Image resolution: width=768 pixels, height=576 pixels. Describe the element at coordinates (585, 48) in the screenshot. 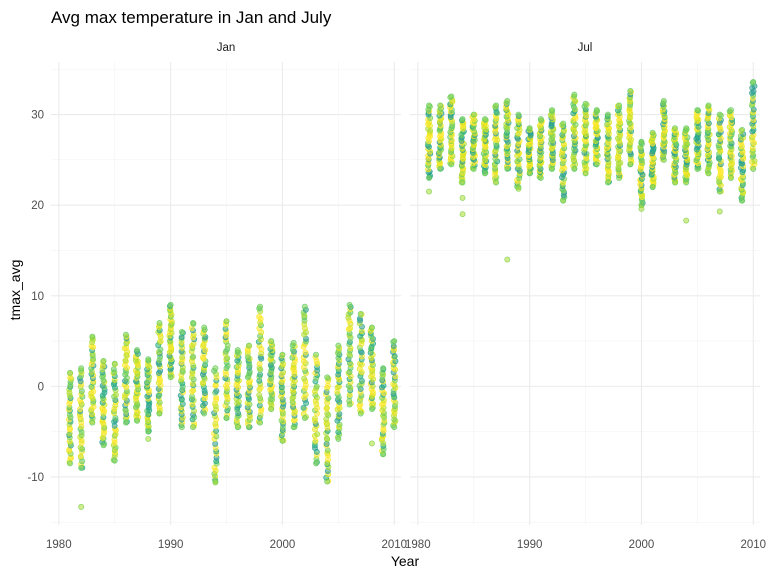

I see `facet-strip-label-jul: Jul` at that location.